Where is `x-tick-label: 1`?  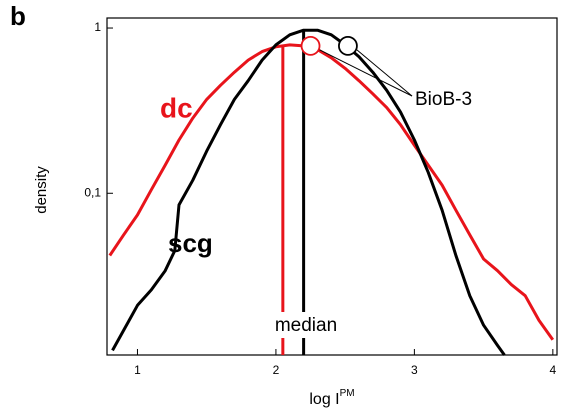 x-tick-label: 1 is located at coordinates (137, 370).